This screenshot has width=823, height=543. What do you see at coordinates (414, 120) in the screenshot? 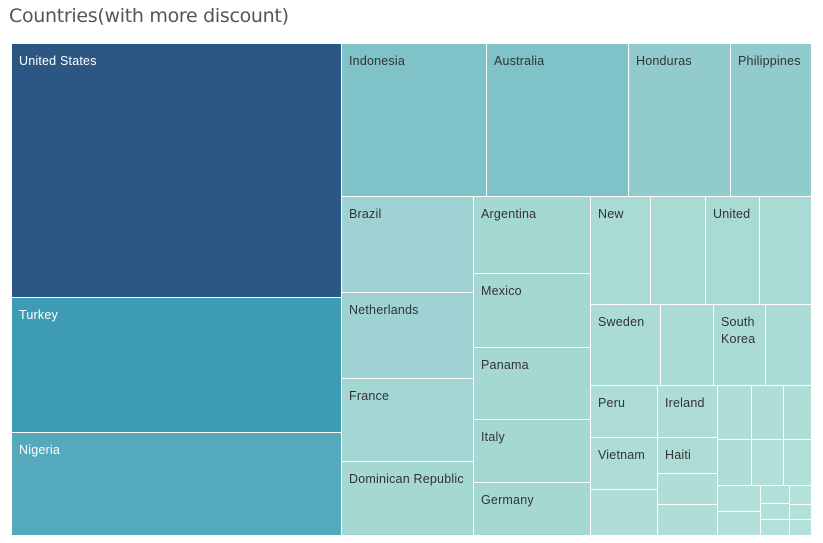
I see `treemap-cell-indonesia: Indonesia` at bounding box center [414, 120].